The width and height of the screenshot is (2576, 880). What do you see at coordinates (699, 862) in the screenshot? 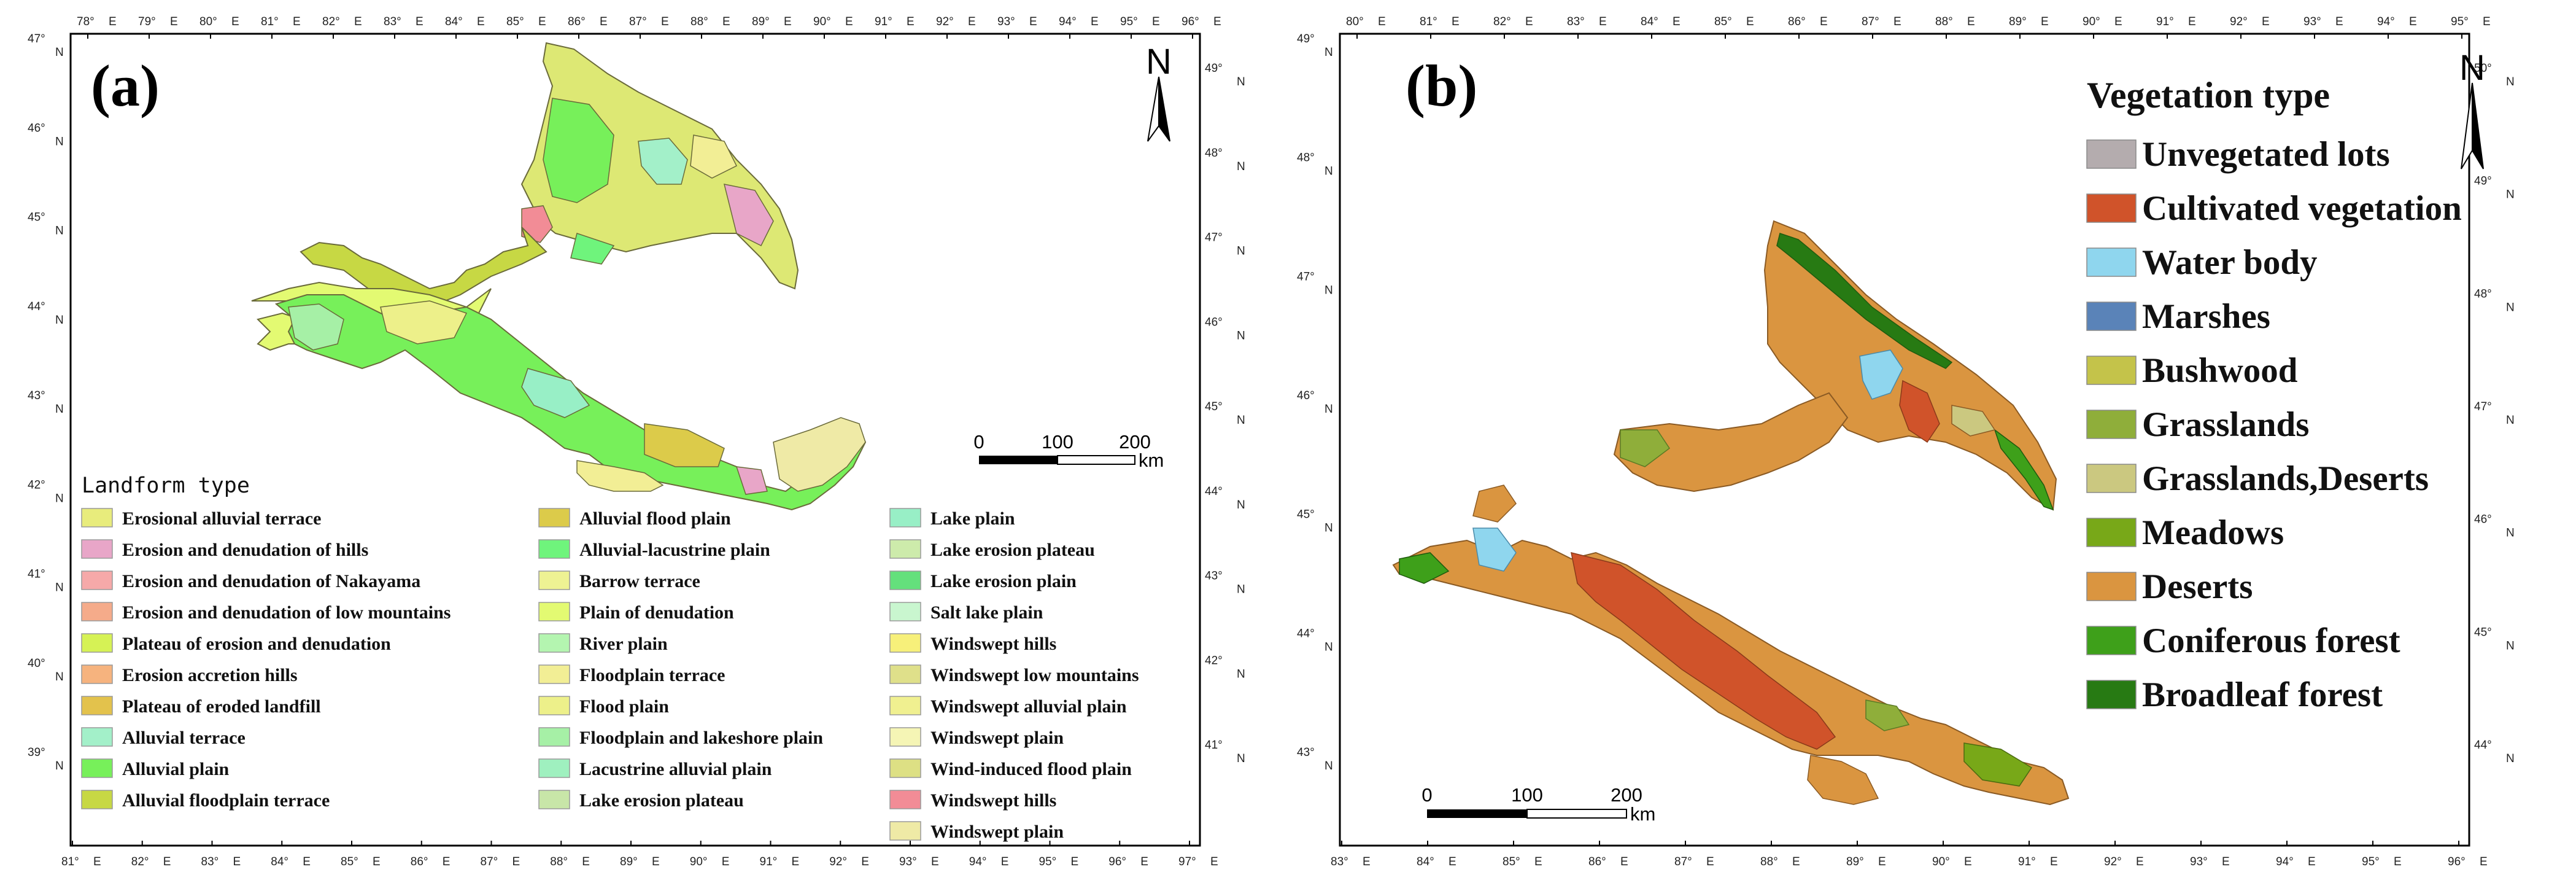
I see `tick-bottom: 90°` at bounding box center [699, 862].